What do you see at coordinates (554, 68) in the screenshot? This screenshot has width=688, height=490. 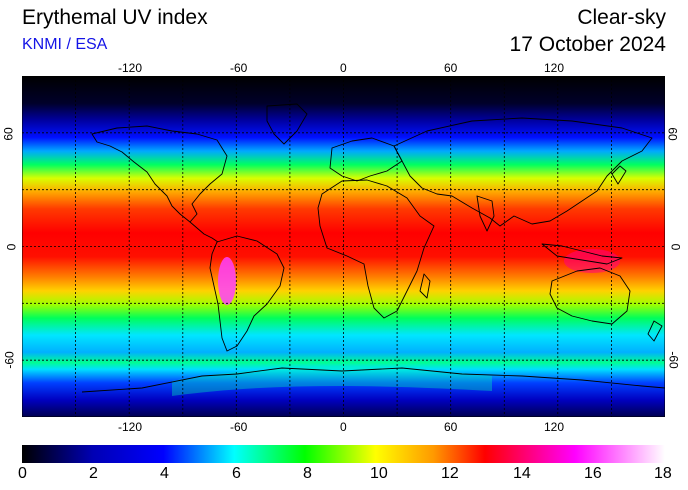 I see `lon-tick-top: 120` at bounding box center [554, 68].